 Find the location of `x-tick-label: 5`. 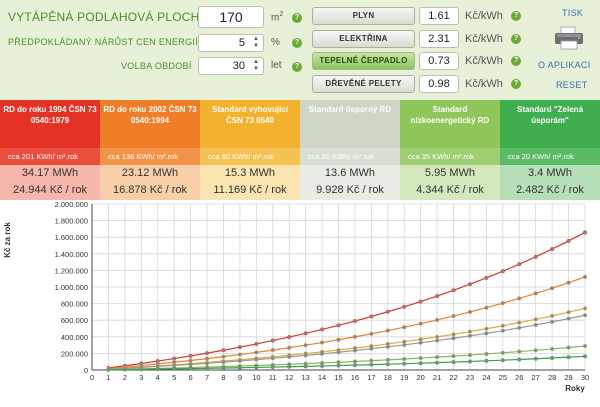

x-tick-label: 5 is located at coordinates (174, 377).